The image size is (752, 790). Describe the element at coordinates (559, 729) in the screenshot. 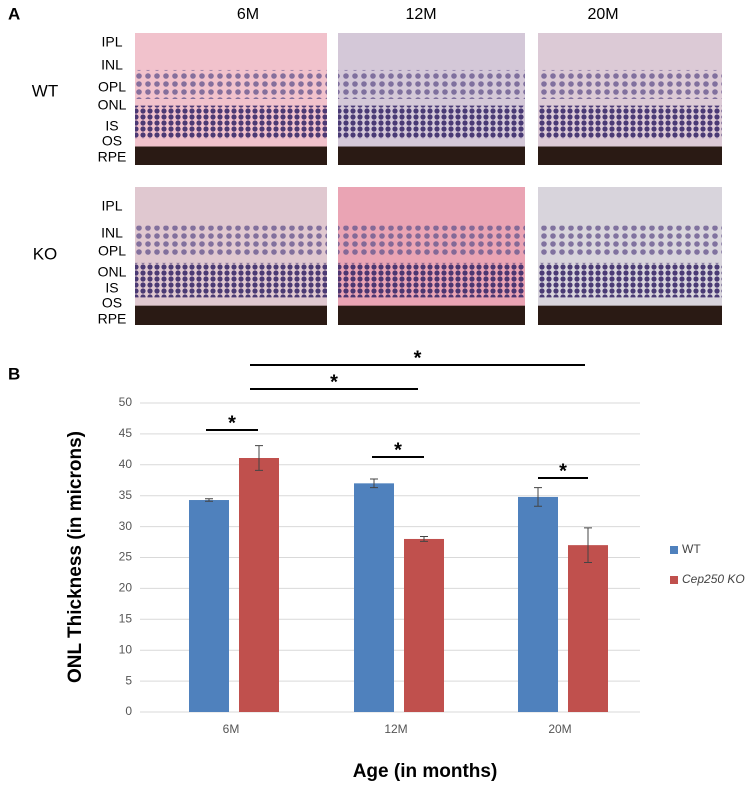

I see `x-tick-label: 20M` at that location.